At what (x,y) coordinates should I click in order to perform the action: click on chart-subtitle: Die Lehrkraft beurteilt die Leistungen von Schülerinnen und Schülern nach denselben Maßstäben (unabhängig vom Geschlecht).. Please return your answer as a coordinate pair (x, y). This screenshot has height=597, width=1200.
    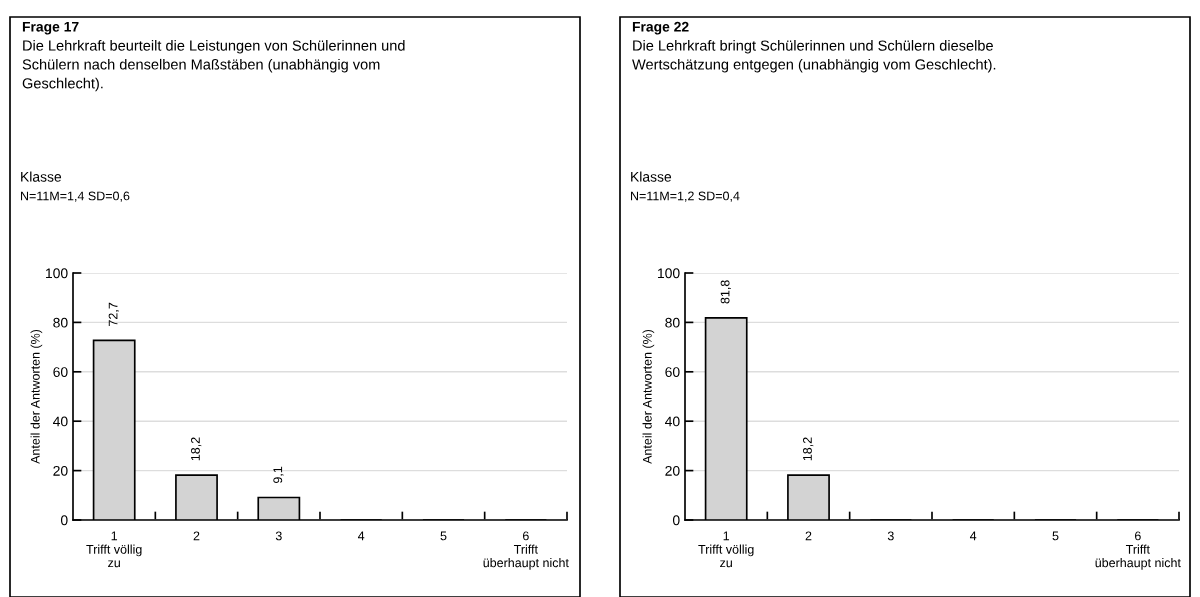
    Looking at the image, I should click on (213, 66).